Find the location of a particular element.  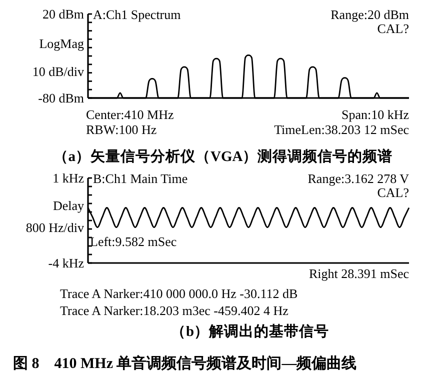

text: Trace A Narker:18.203 m3ec -459.402 4 Hz is located at coordinates (174, 310).